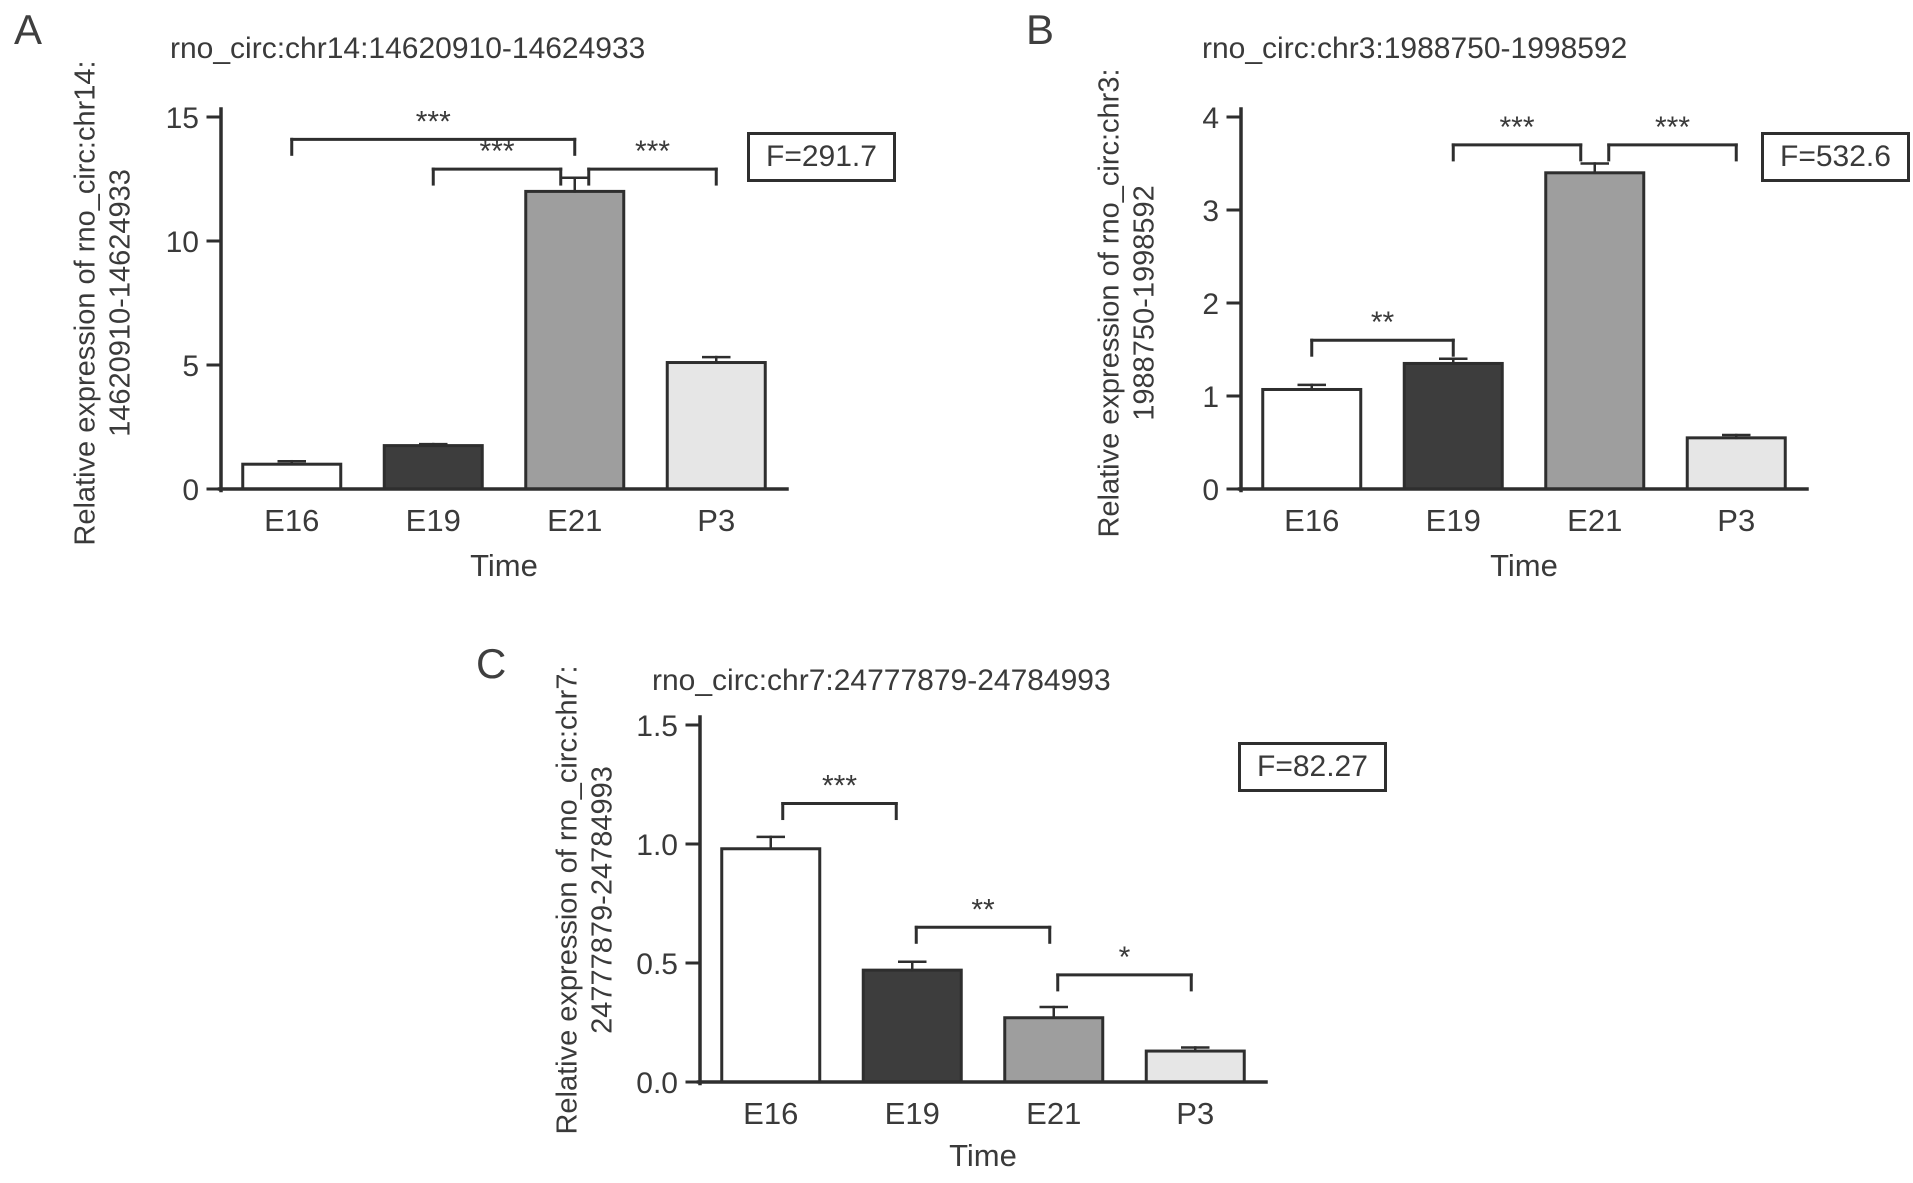 Image resolution: width=1913 pixels, height=1183 pixels. Describe the element at coordinates (657, 726) in the screenshot. I see `svg-text: 1.5` at that location.